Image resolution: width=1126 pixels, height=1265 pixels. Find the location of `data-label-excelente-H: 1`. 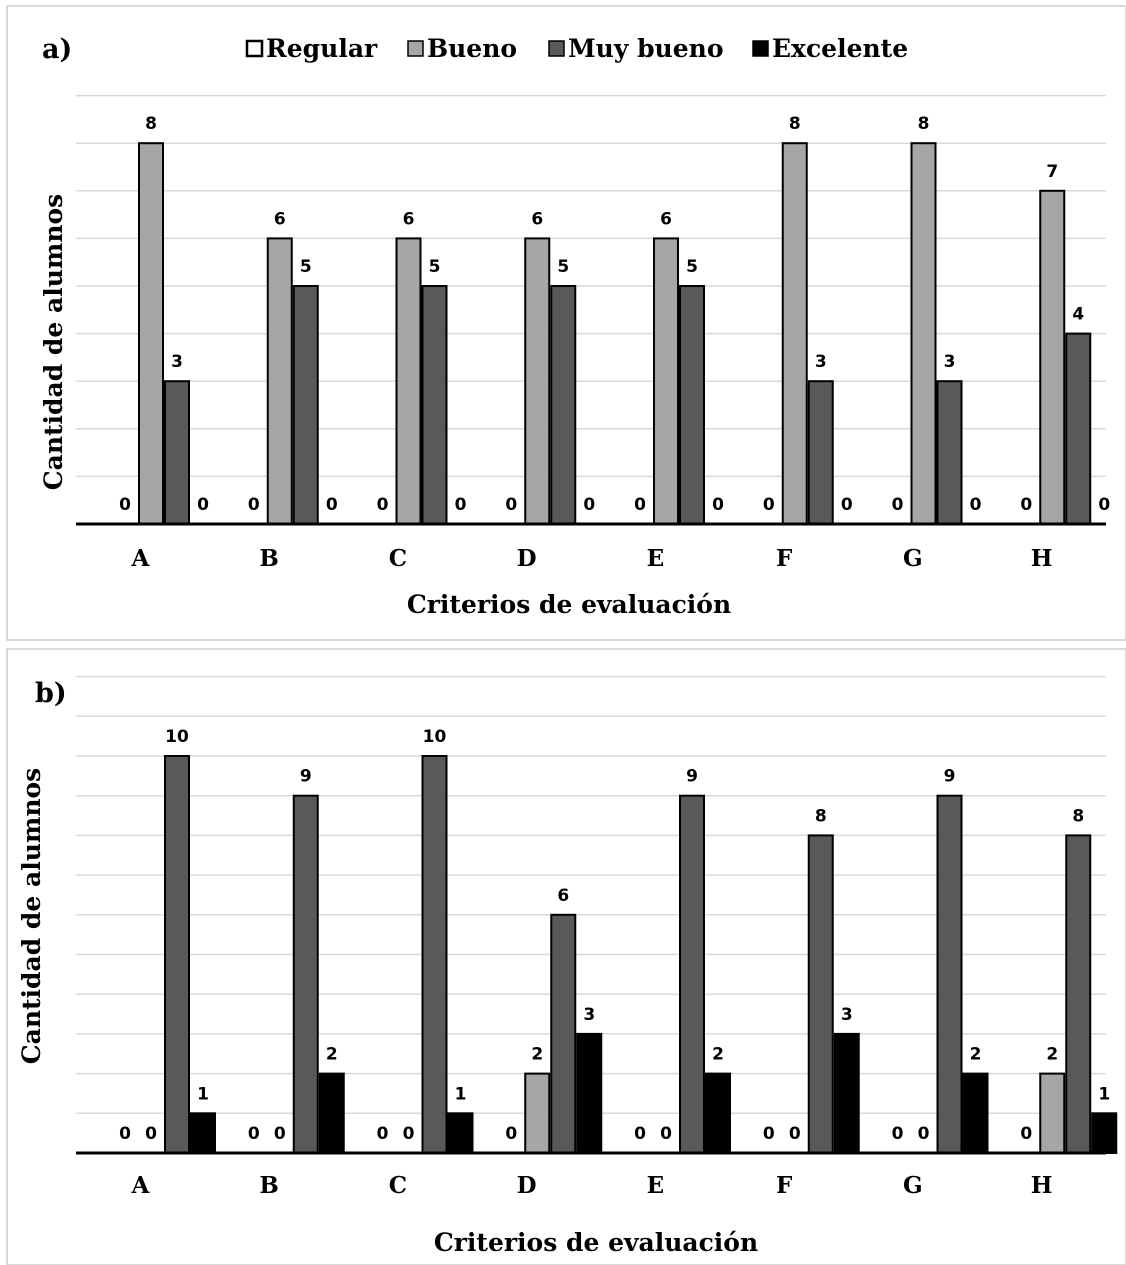

data-label-excelente-H: 1 is located at coordinates (1104, 1094).